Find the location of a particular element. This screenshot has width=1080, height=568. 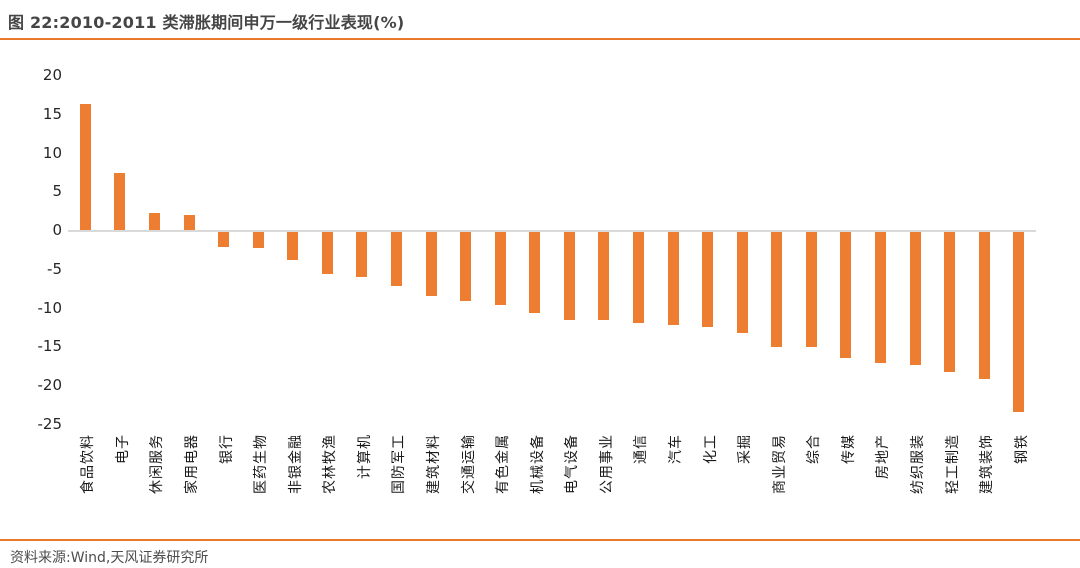

bar-国防军工 is located at coordinates (396, 259).